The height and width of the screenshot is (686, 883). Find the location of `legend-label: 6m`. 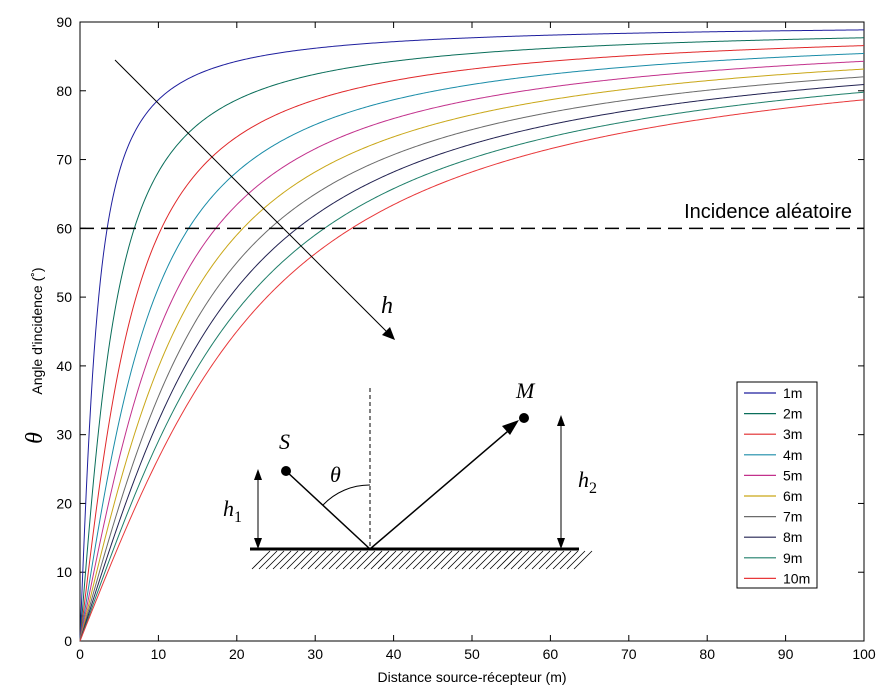

legend-label: 6m is located at coordinates (792, 496).